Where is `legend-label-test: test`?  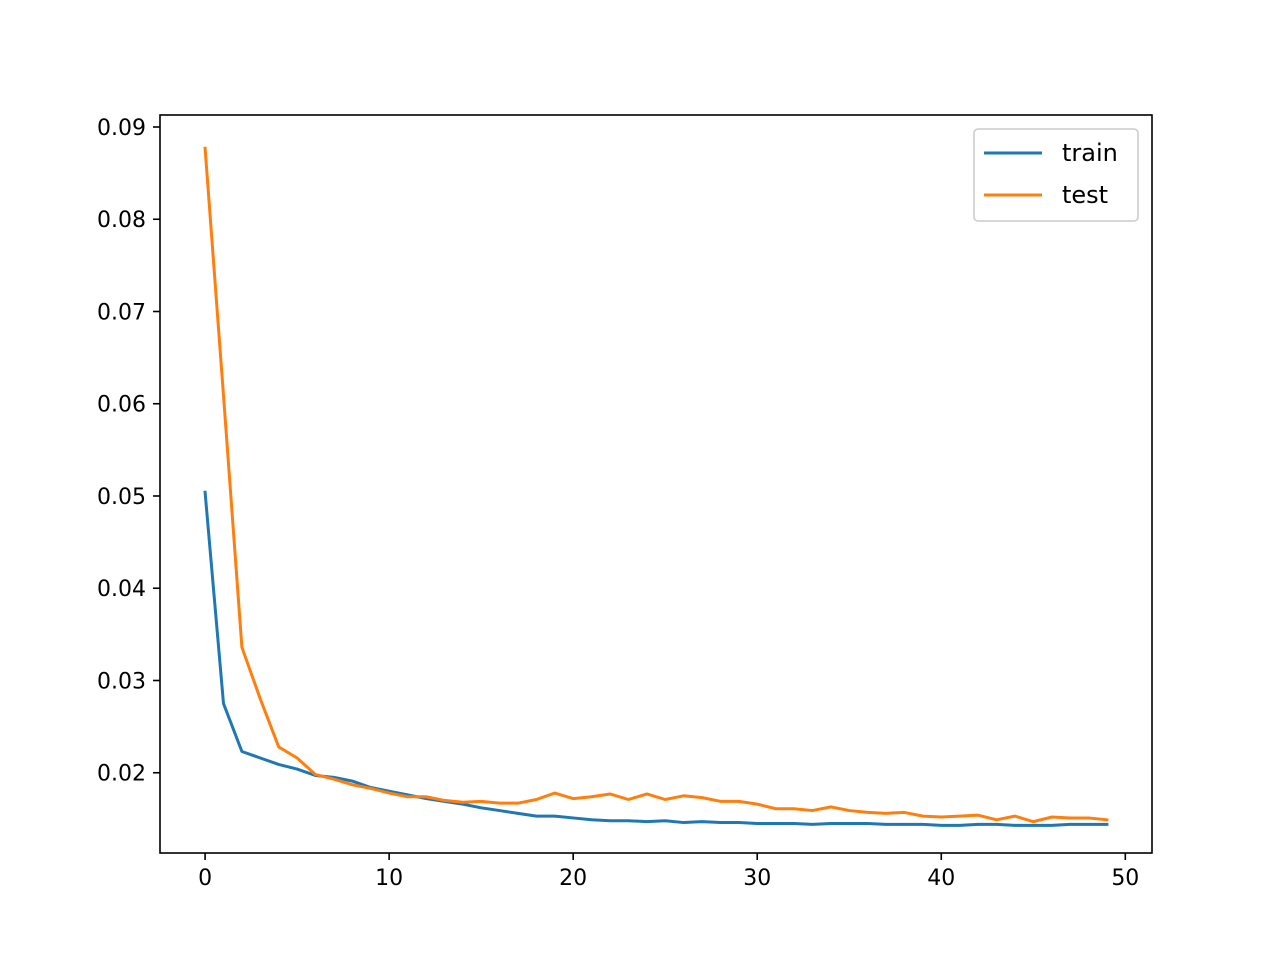 legend-label-test: test is located at coordinates (1085, 195).